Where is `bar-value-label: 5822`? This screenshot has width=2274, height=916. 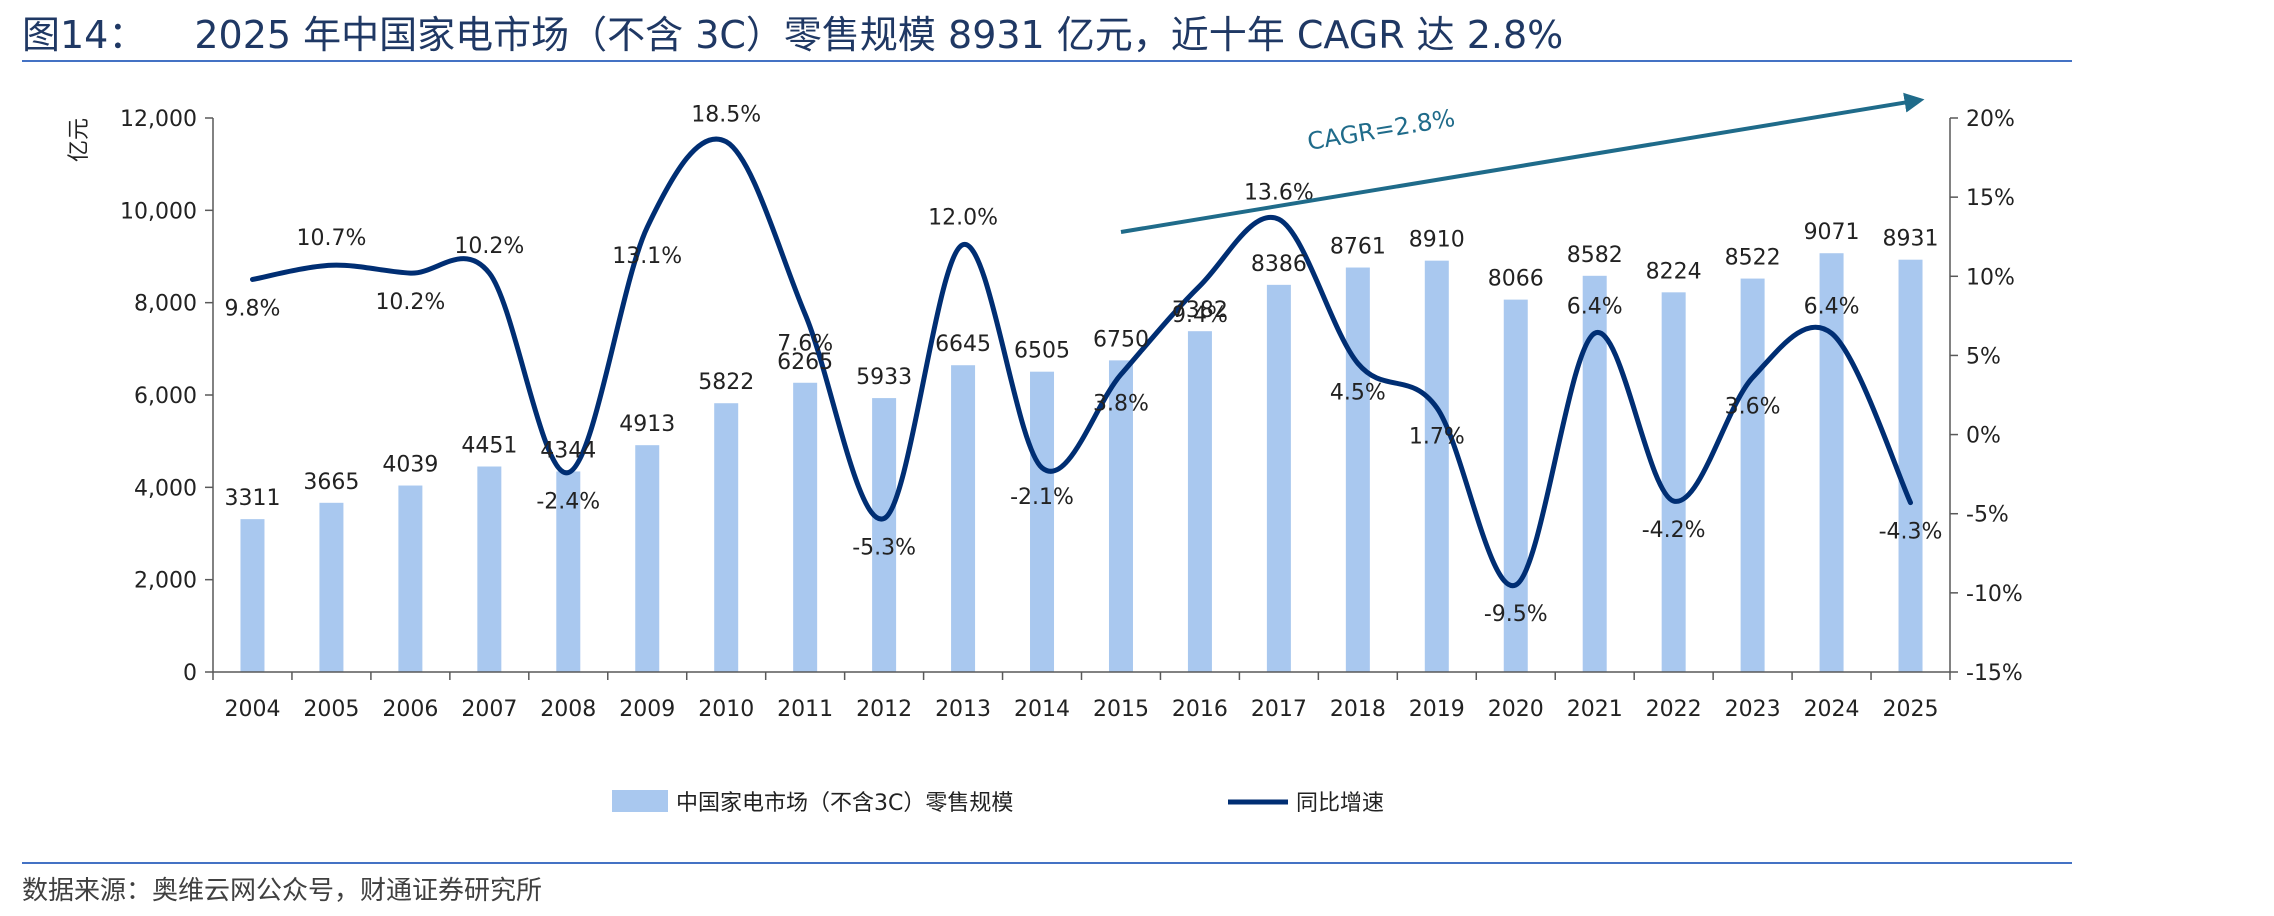
bar-value-label: 5822 is located at coordinates (726, 382).